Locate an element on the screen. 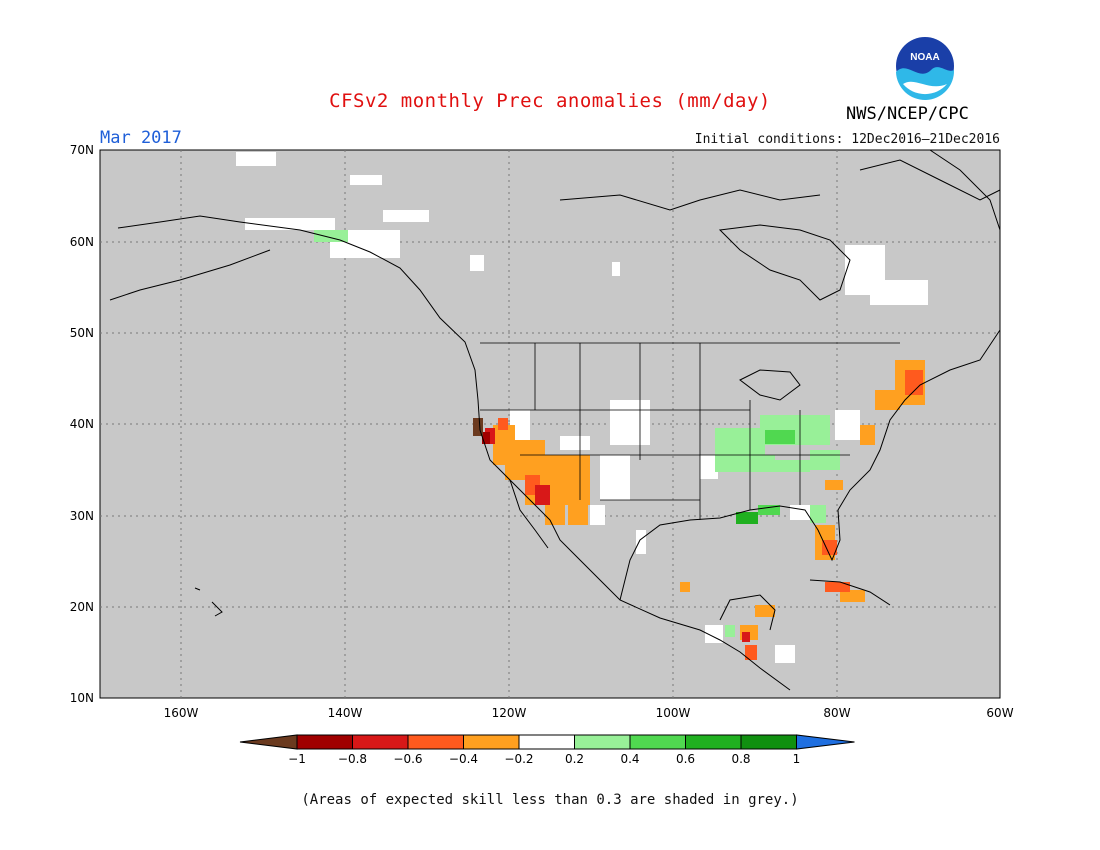  lat-label-40n: 40N is located at coordinates (82, 424).